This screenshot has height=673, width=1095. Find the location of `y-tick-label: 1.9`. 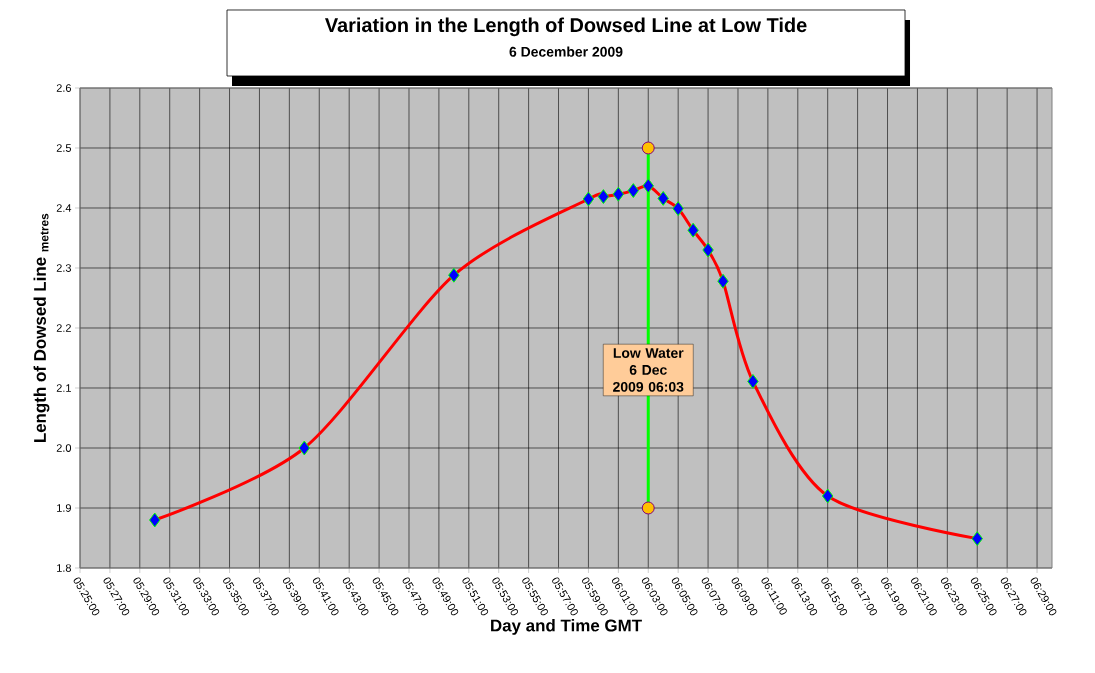

y-tick-label: 1.9 is located at coordinates (64, 508).